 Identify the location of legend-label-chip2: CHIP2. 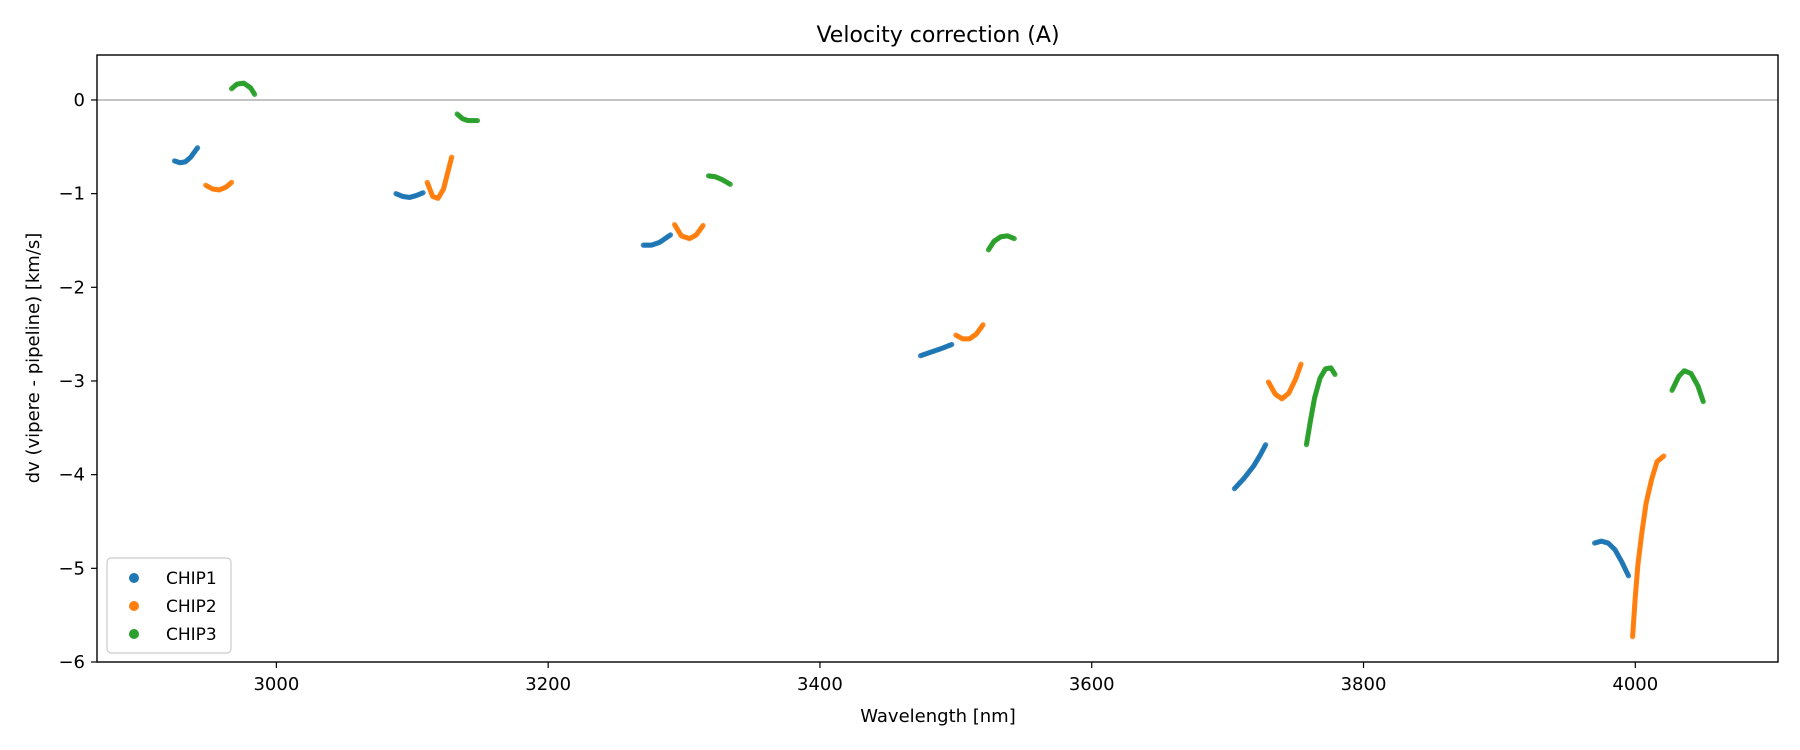
(191, 607).